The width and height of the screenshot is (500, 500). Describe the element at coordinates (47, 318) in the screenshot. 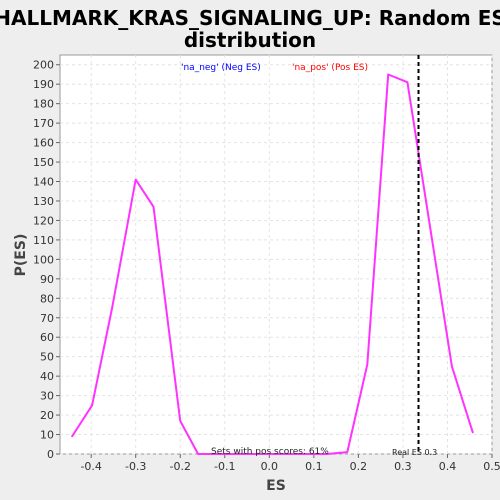

I see `y-tick-label: 70` at that location.